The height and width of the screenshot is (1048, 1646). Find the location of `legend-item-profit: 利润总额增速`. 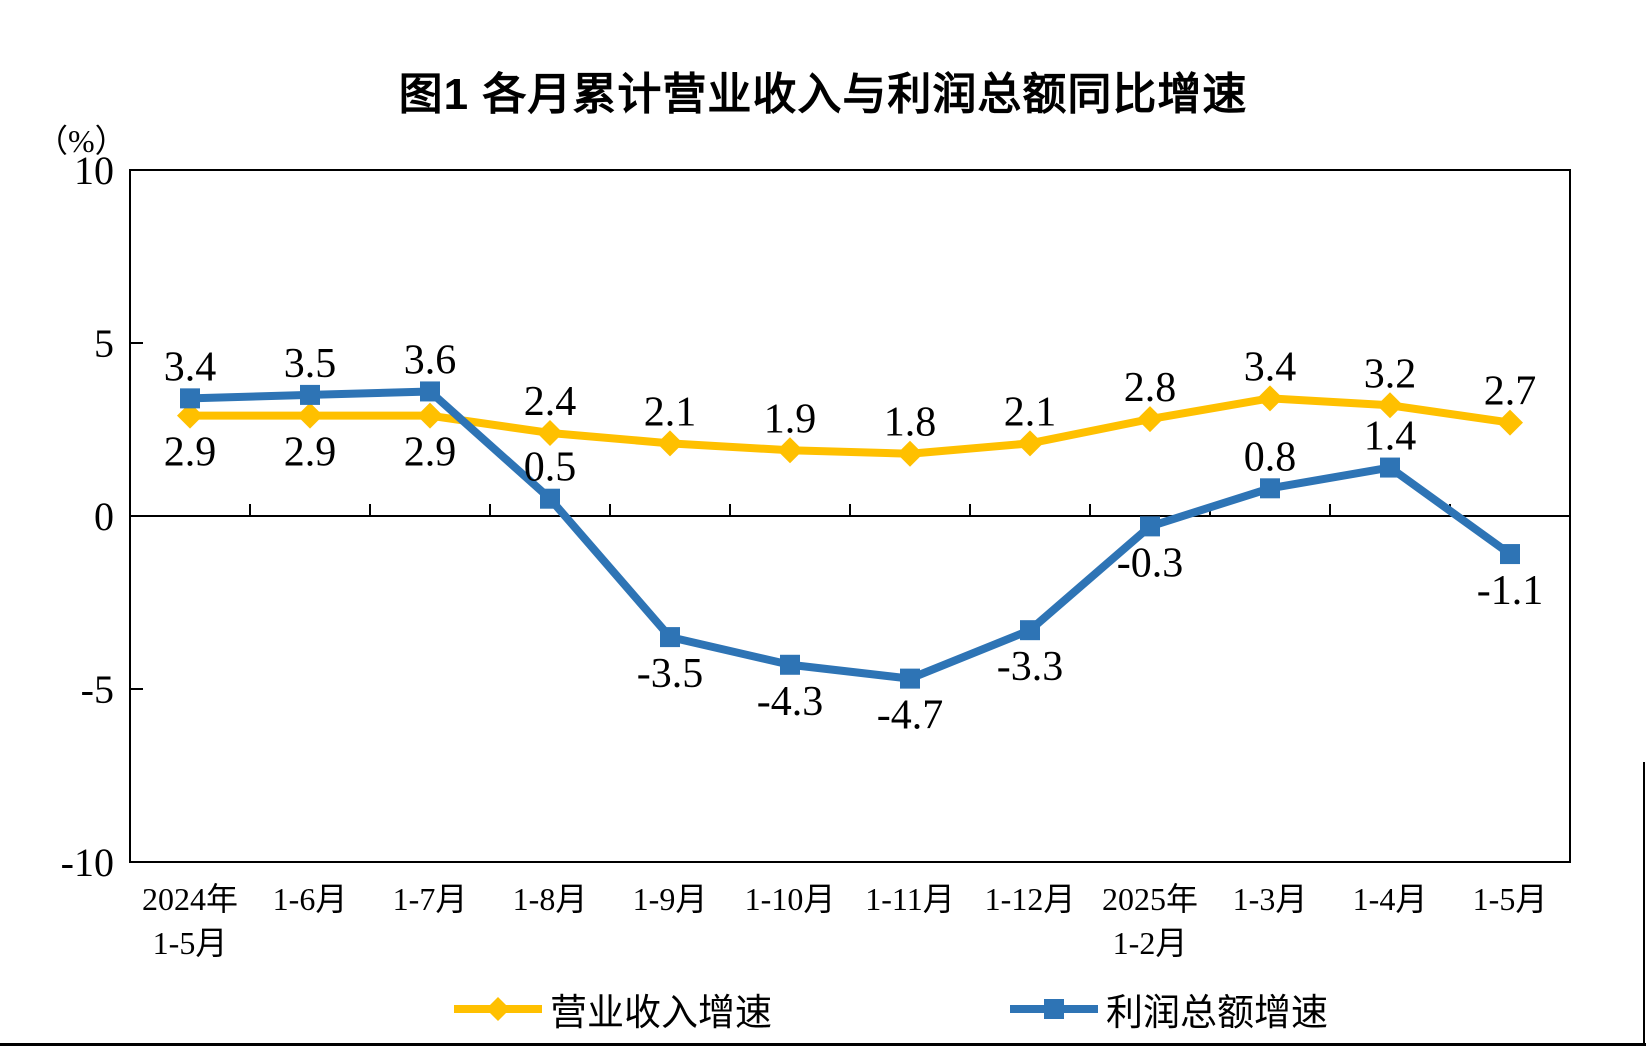

legend-item-profit: 利润总额增速 is located at coordinates (1168, 1009).